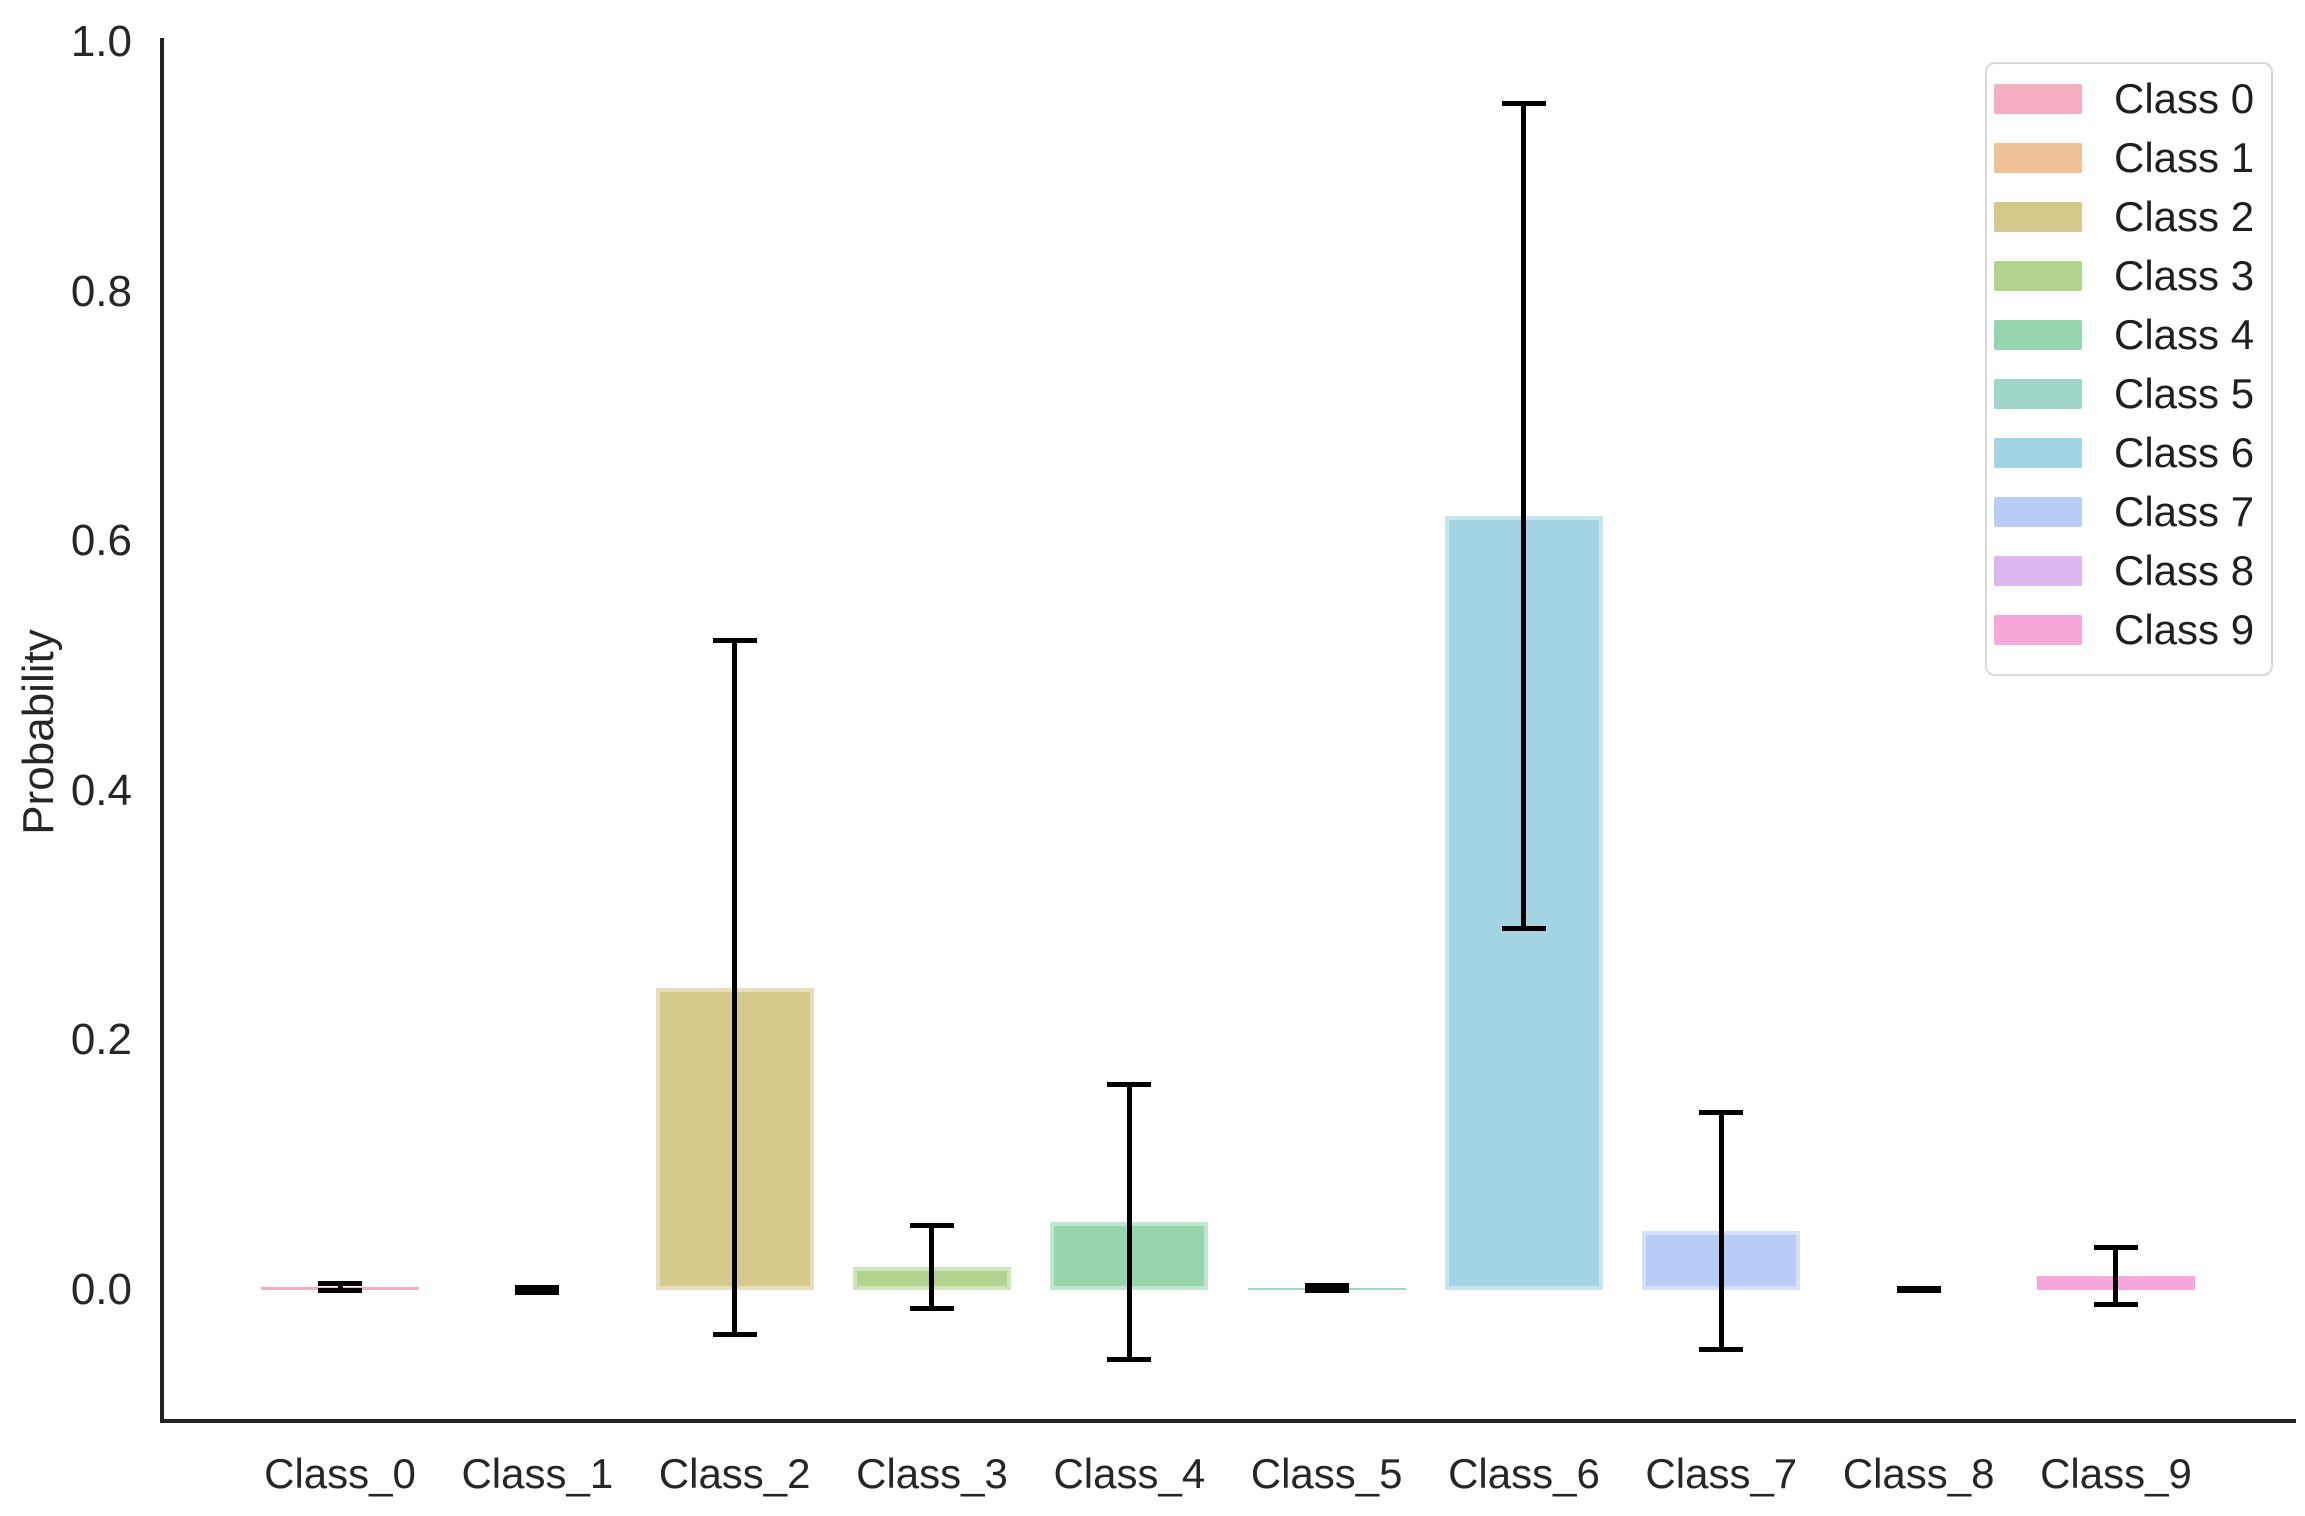  Describe the element at coordinates (537, 1473) in the screenshot. I see `x-tick-label: Class_1` at that location.